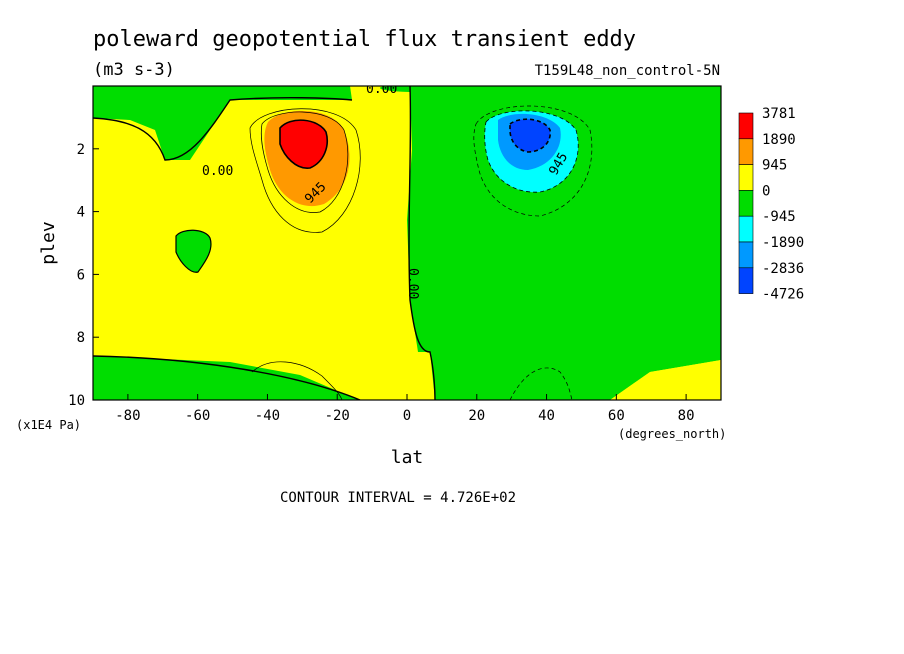  What do you see at coordinates (783, 295) in the screenshot?
I see `legend-level-label: -4726` at bounding box center [783, 295].